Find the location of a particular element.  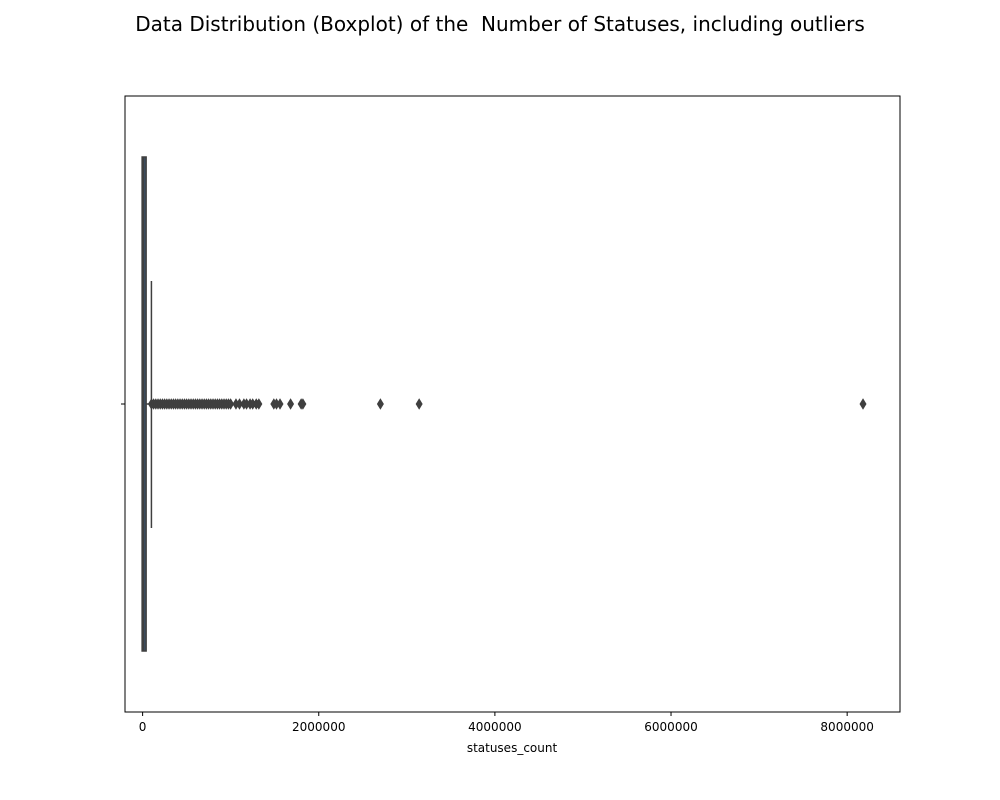

outlier-points is located at coordinates (507, 404).